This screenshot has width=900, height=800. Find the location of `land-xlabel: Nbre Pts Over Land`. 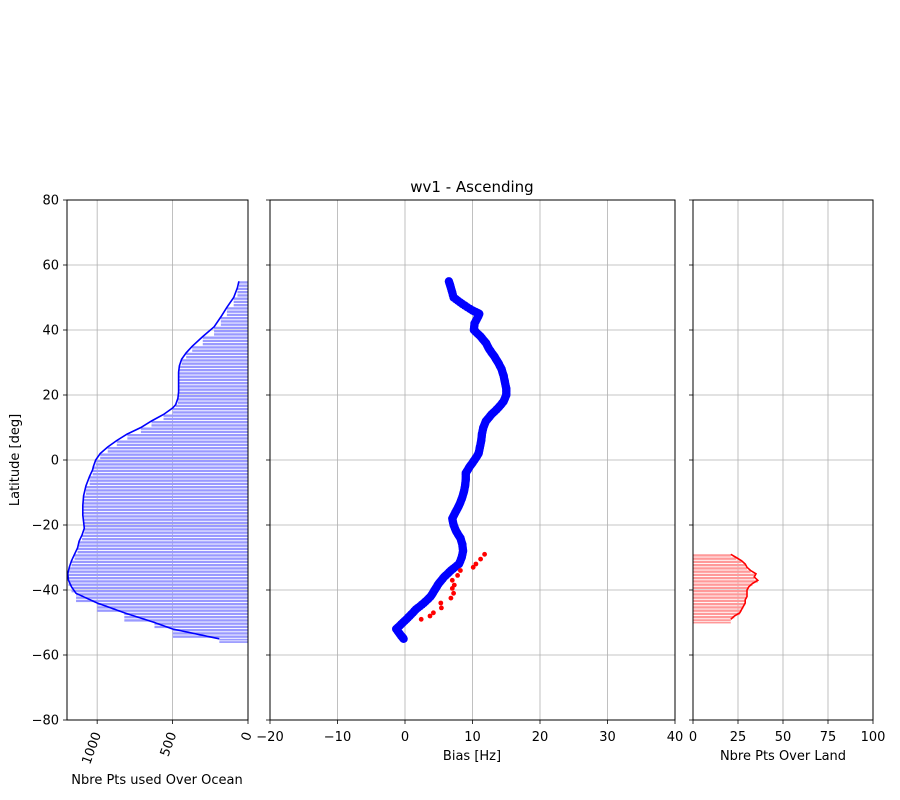

land-xlabel: Nbre Pts Over Land is located at coordinates (783, 756).